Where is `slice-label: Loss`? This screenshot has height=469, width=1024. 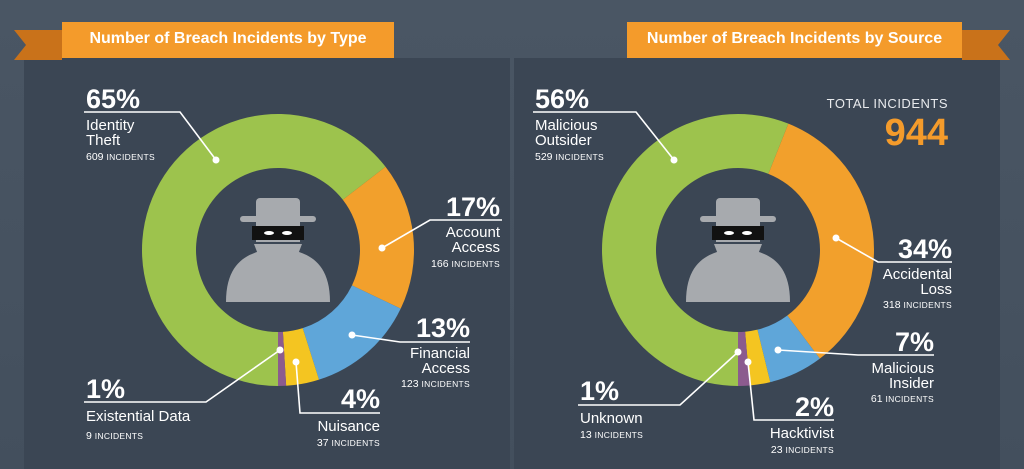
slice-label: Loss is located at coordinates (936, 289).